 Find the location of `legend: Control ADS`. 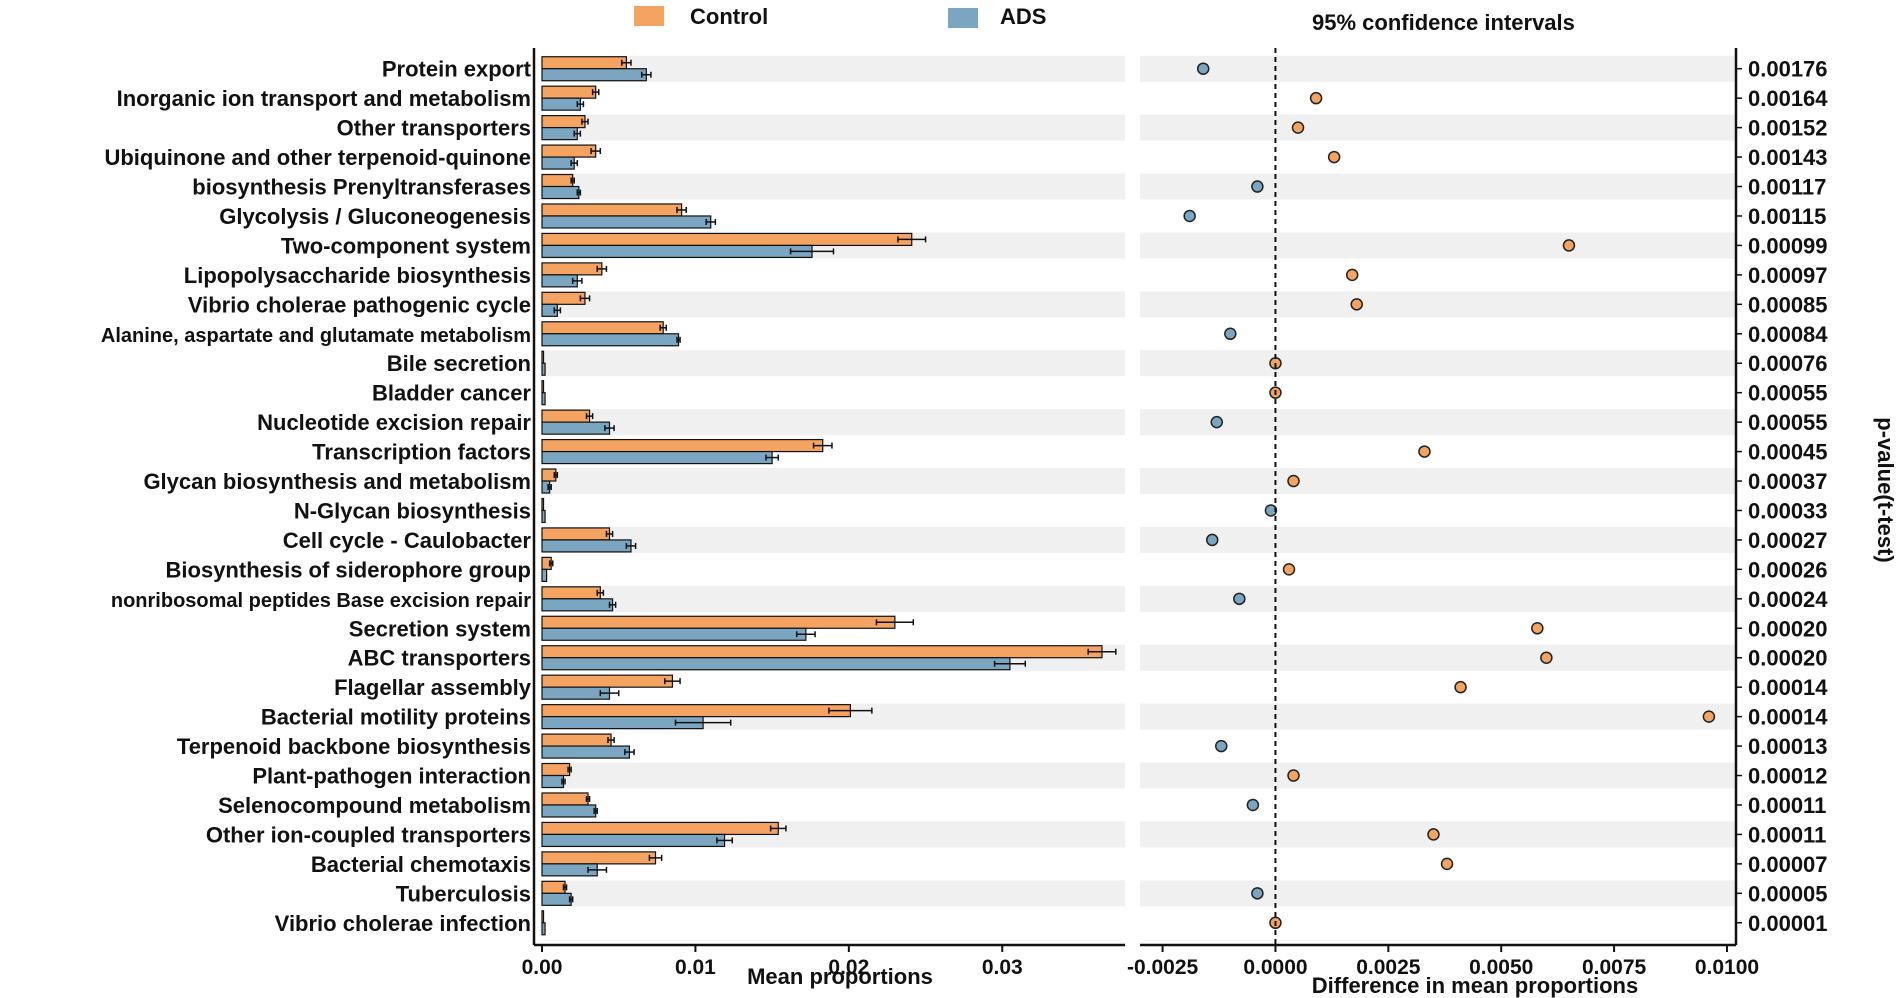

legend: Control ADS is located at coordinates (840, 16).